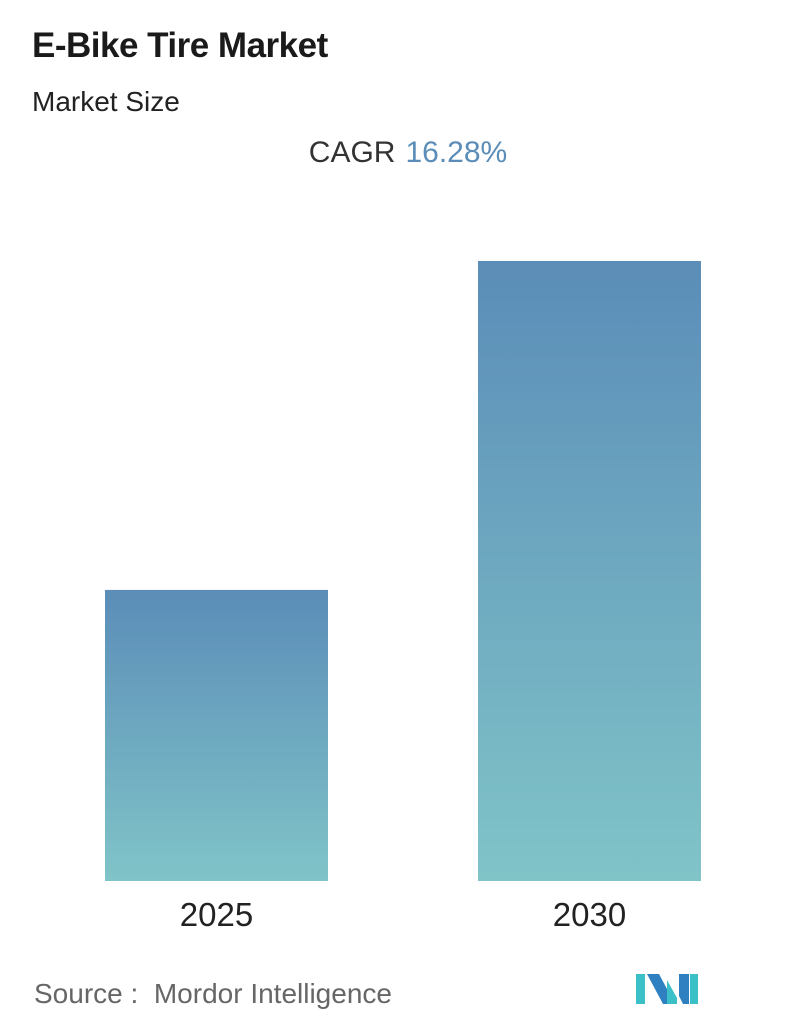 The image size is (796, 1034). Describe the element at coordinates (667, 989) in the screenshot. I see `mordor-logo-icon` at that location.